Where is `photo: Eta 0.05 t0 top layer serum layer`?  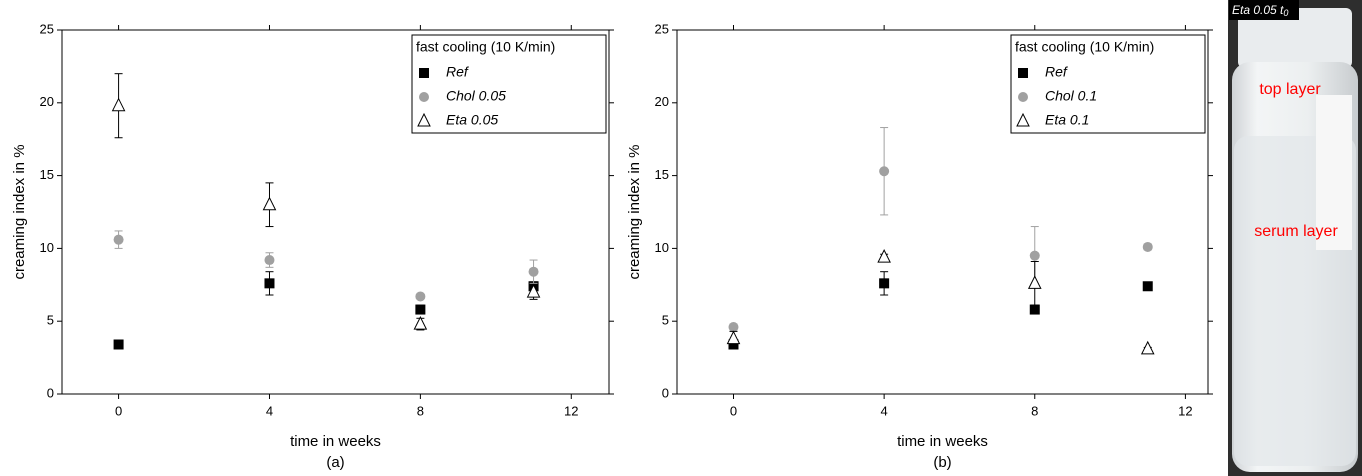 photo: Eta 0.05 t0 top layer serum layer is located at coordinates (1295, 238).